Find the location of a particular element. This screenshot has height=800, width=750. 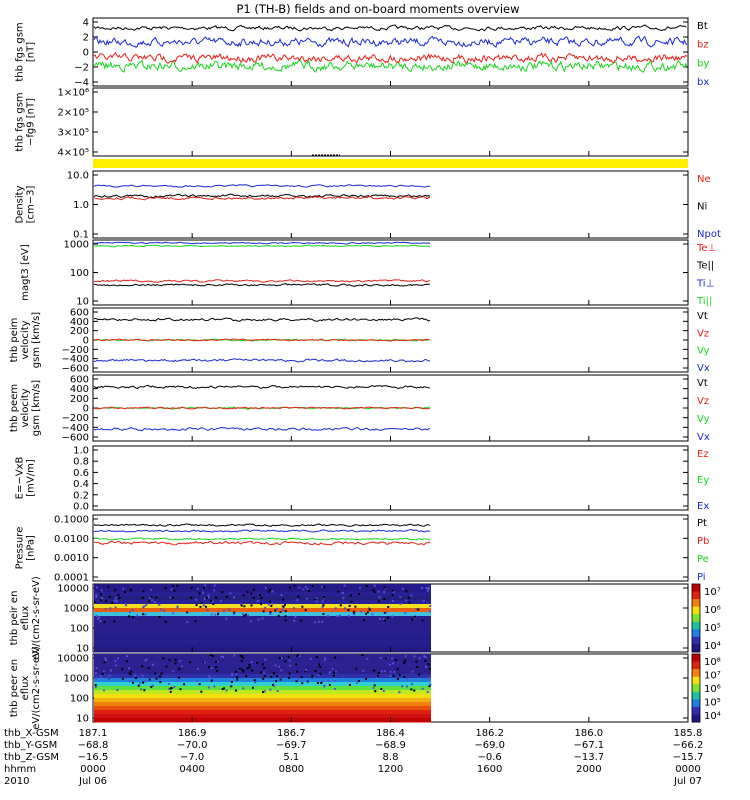

y-tick-label: 0.8 is located at coordinates (81, 462).